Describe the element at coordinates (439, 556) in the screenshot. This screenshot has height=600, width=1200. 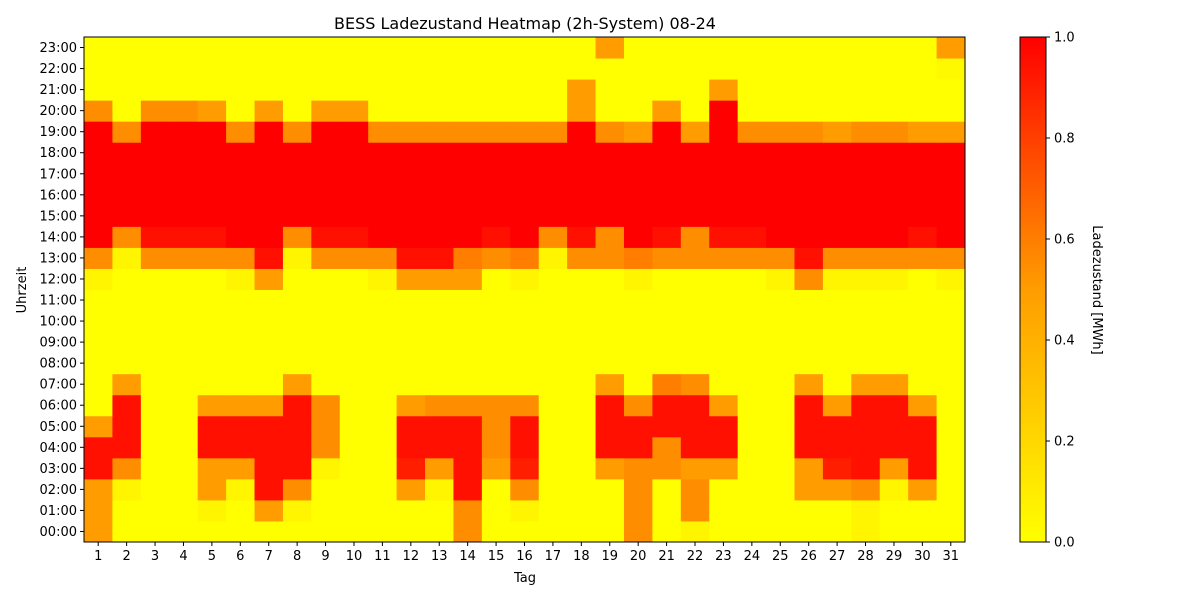
I see `x-tick-label: 13` at that location.